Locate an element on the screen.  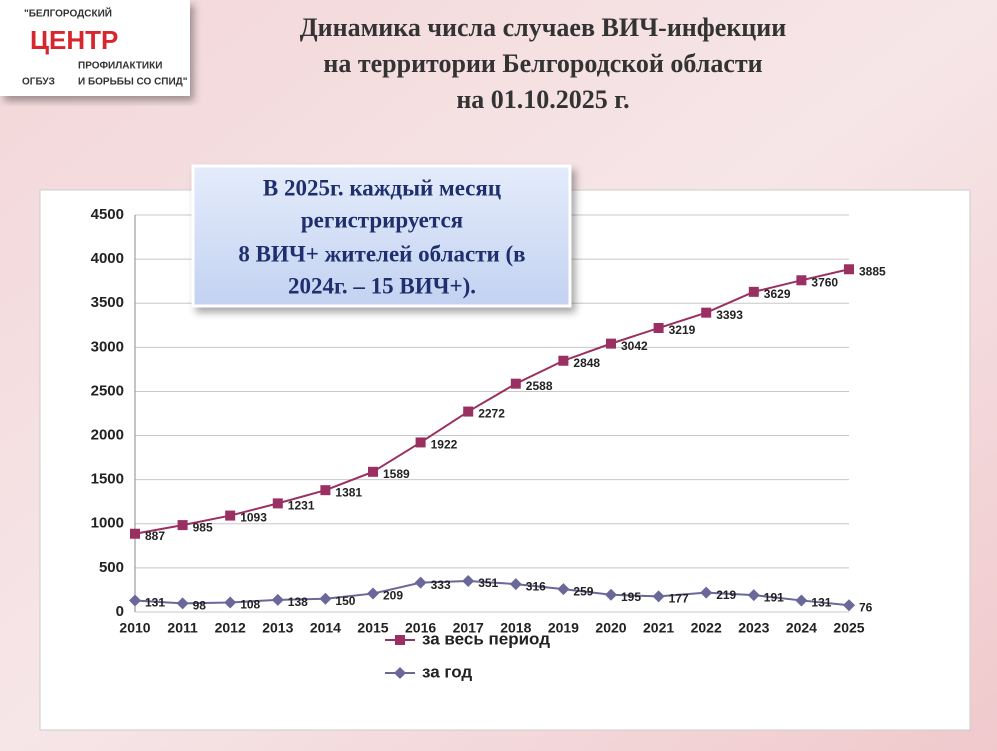
data-label: 3885 is located at coordinates (872, 271).